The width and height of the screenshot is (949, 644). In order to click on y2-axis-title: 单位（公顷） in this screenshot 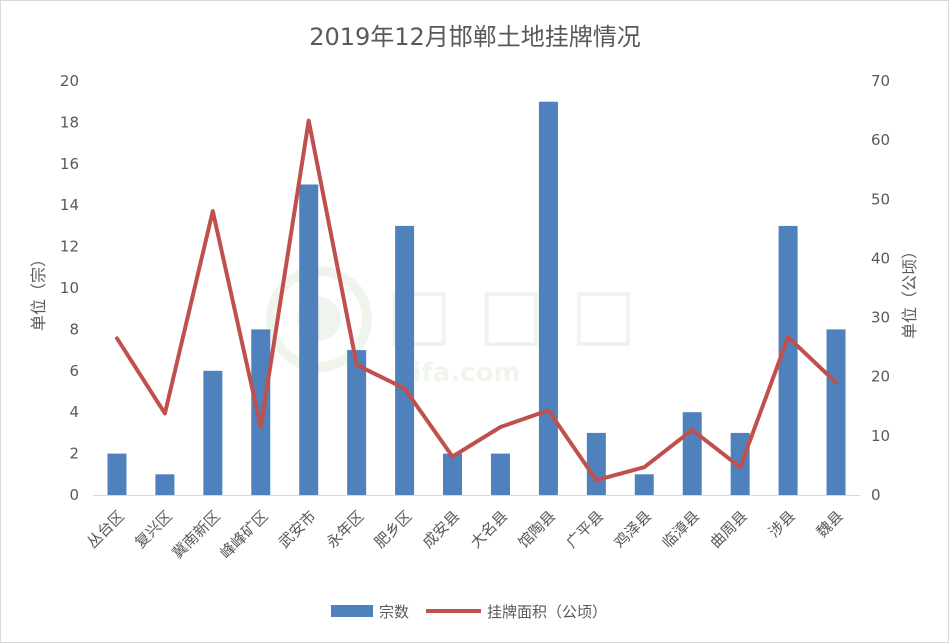, I will do `click(909, 291)`.